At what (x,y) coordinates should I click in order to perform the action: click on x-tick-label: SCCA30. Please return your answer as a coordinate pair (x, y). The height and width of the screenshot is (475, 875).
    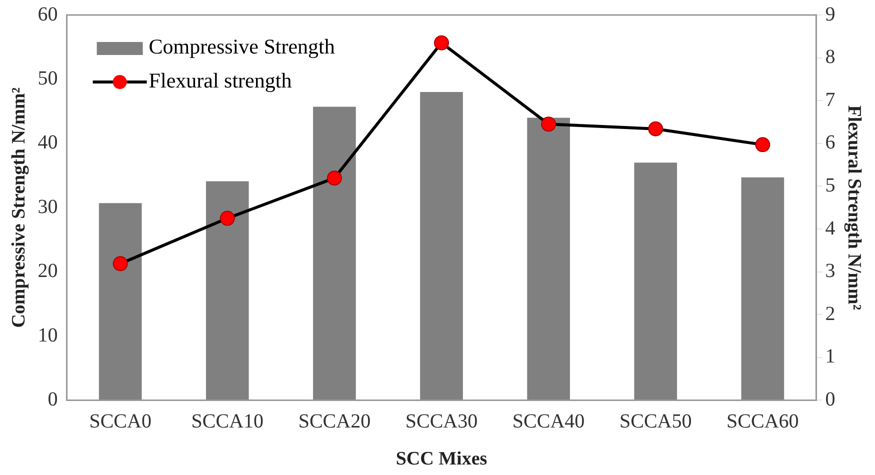
    Looking at the image, I should click on (441, 421).